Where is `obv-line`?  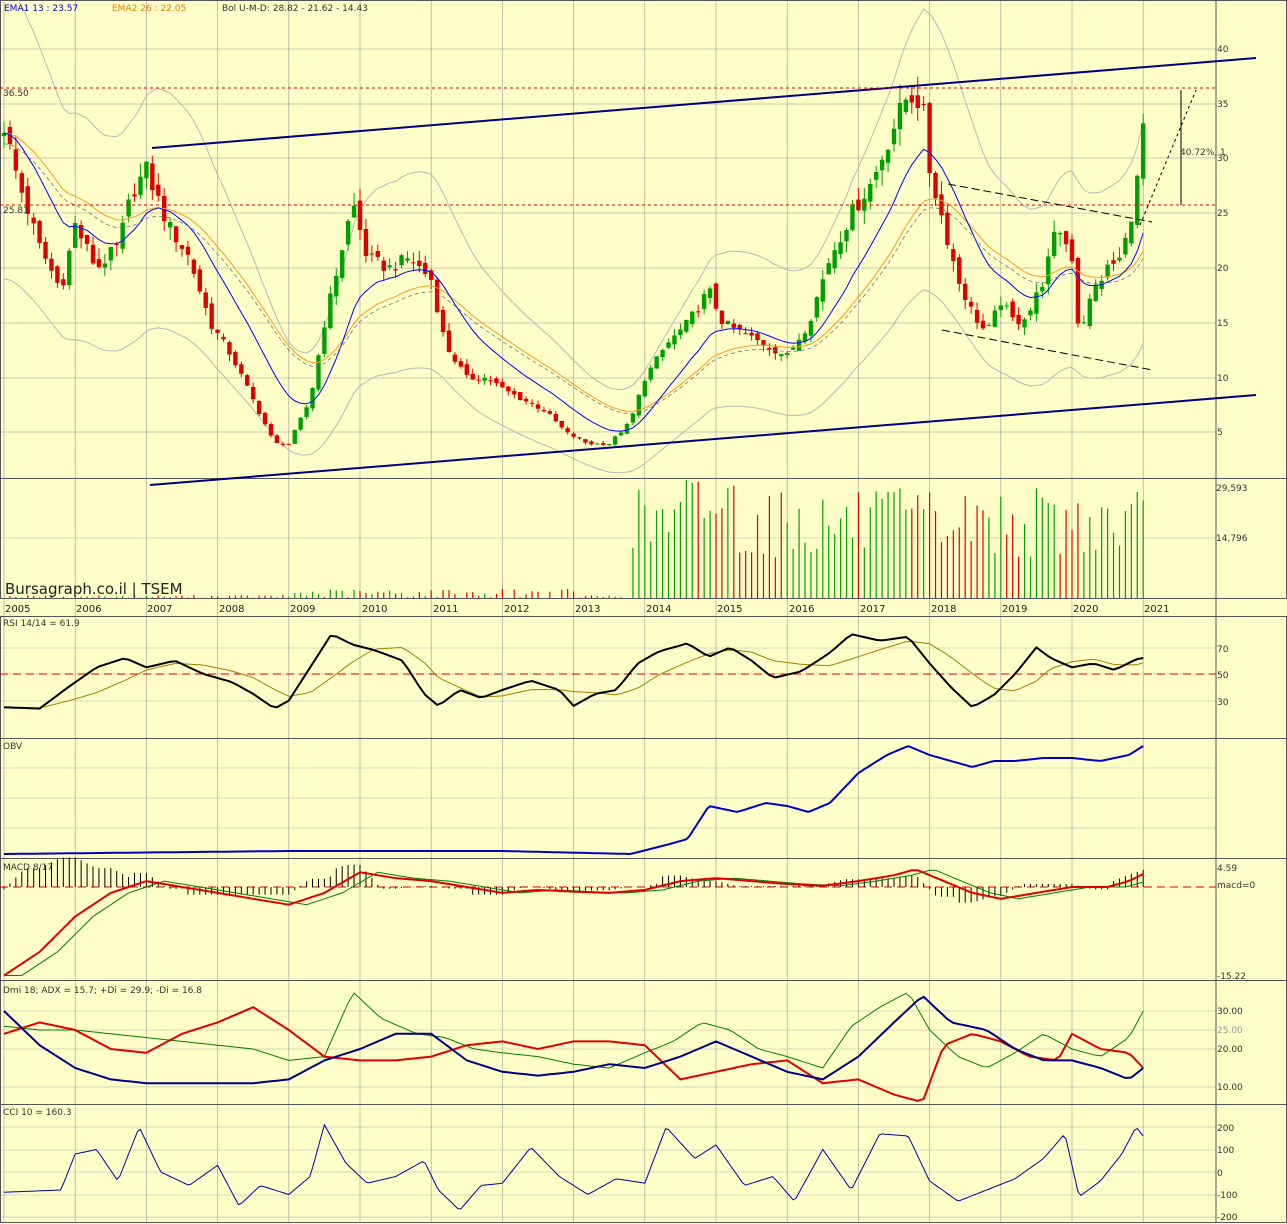
obv-line is located at coordinates (574, 800).